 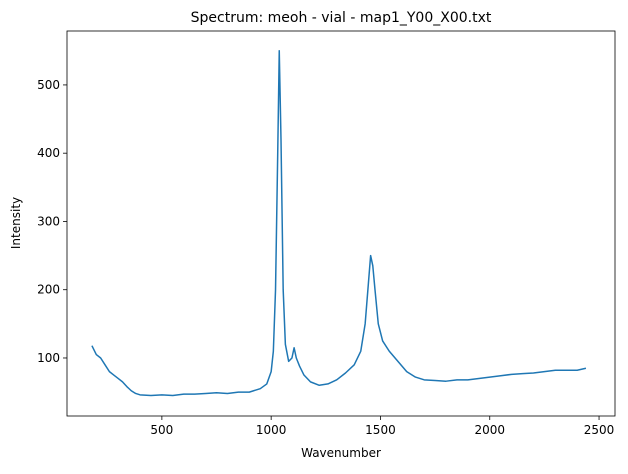 What do you see at coordinates (599, 430) in the screenshot?
I see `x-tick-label: 2500` at bounding box center [599, 430].